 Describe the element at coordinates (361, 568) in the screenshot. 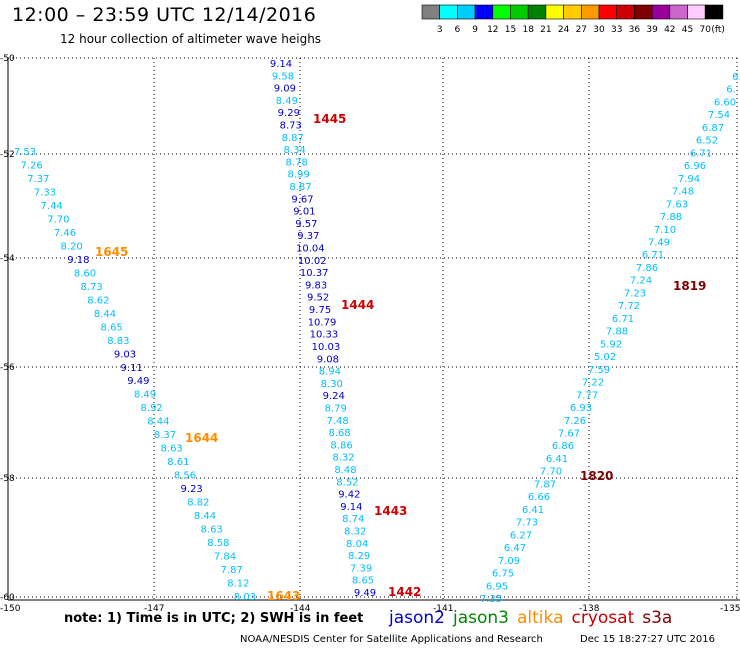

I see `swh-value: 7.39` at that location.